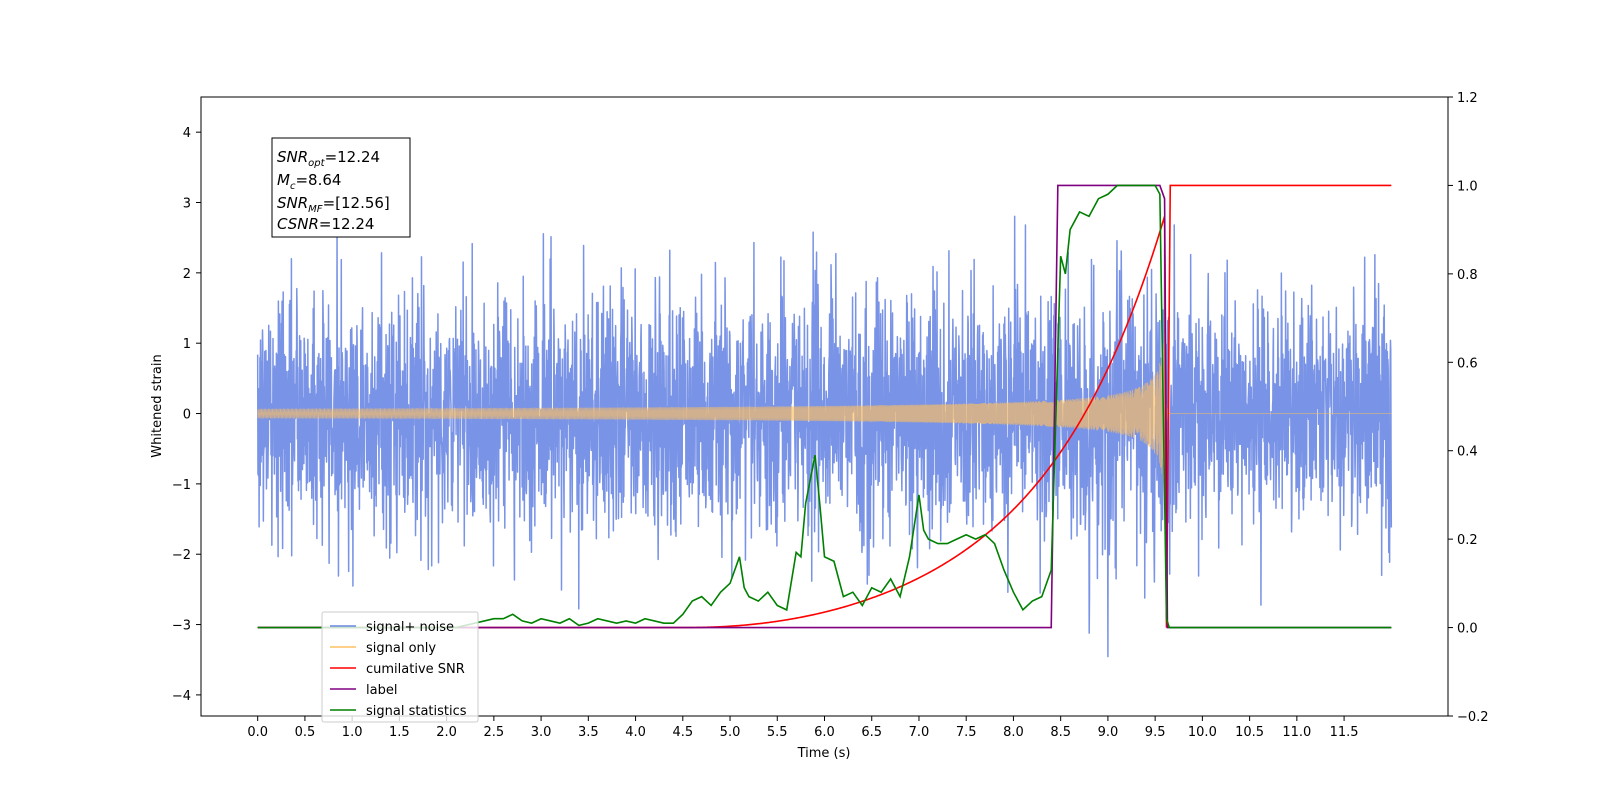 This screenshot has height=800, width=1600. Describe the element at coordinates (541, 732) in the screenshot. I see `x-tick-label: 3.0` at that location.